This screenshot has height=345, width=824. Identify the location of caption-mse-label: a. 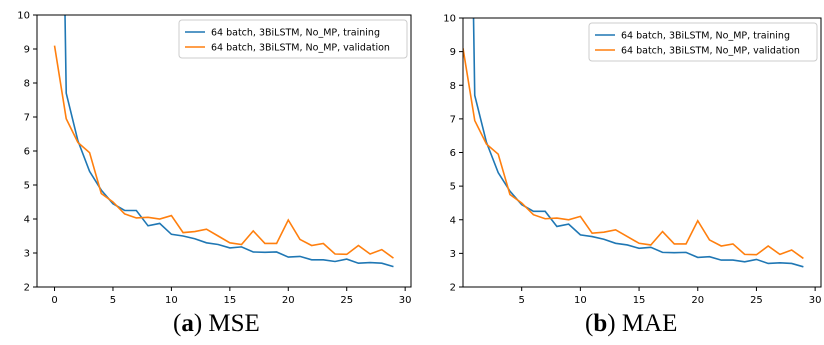
(187, 323).